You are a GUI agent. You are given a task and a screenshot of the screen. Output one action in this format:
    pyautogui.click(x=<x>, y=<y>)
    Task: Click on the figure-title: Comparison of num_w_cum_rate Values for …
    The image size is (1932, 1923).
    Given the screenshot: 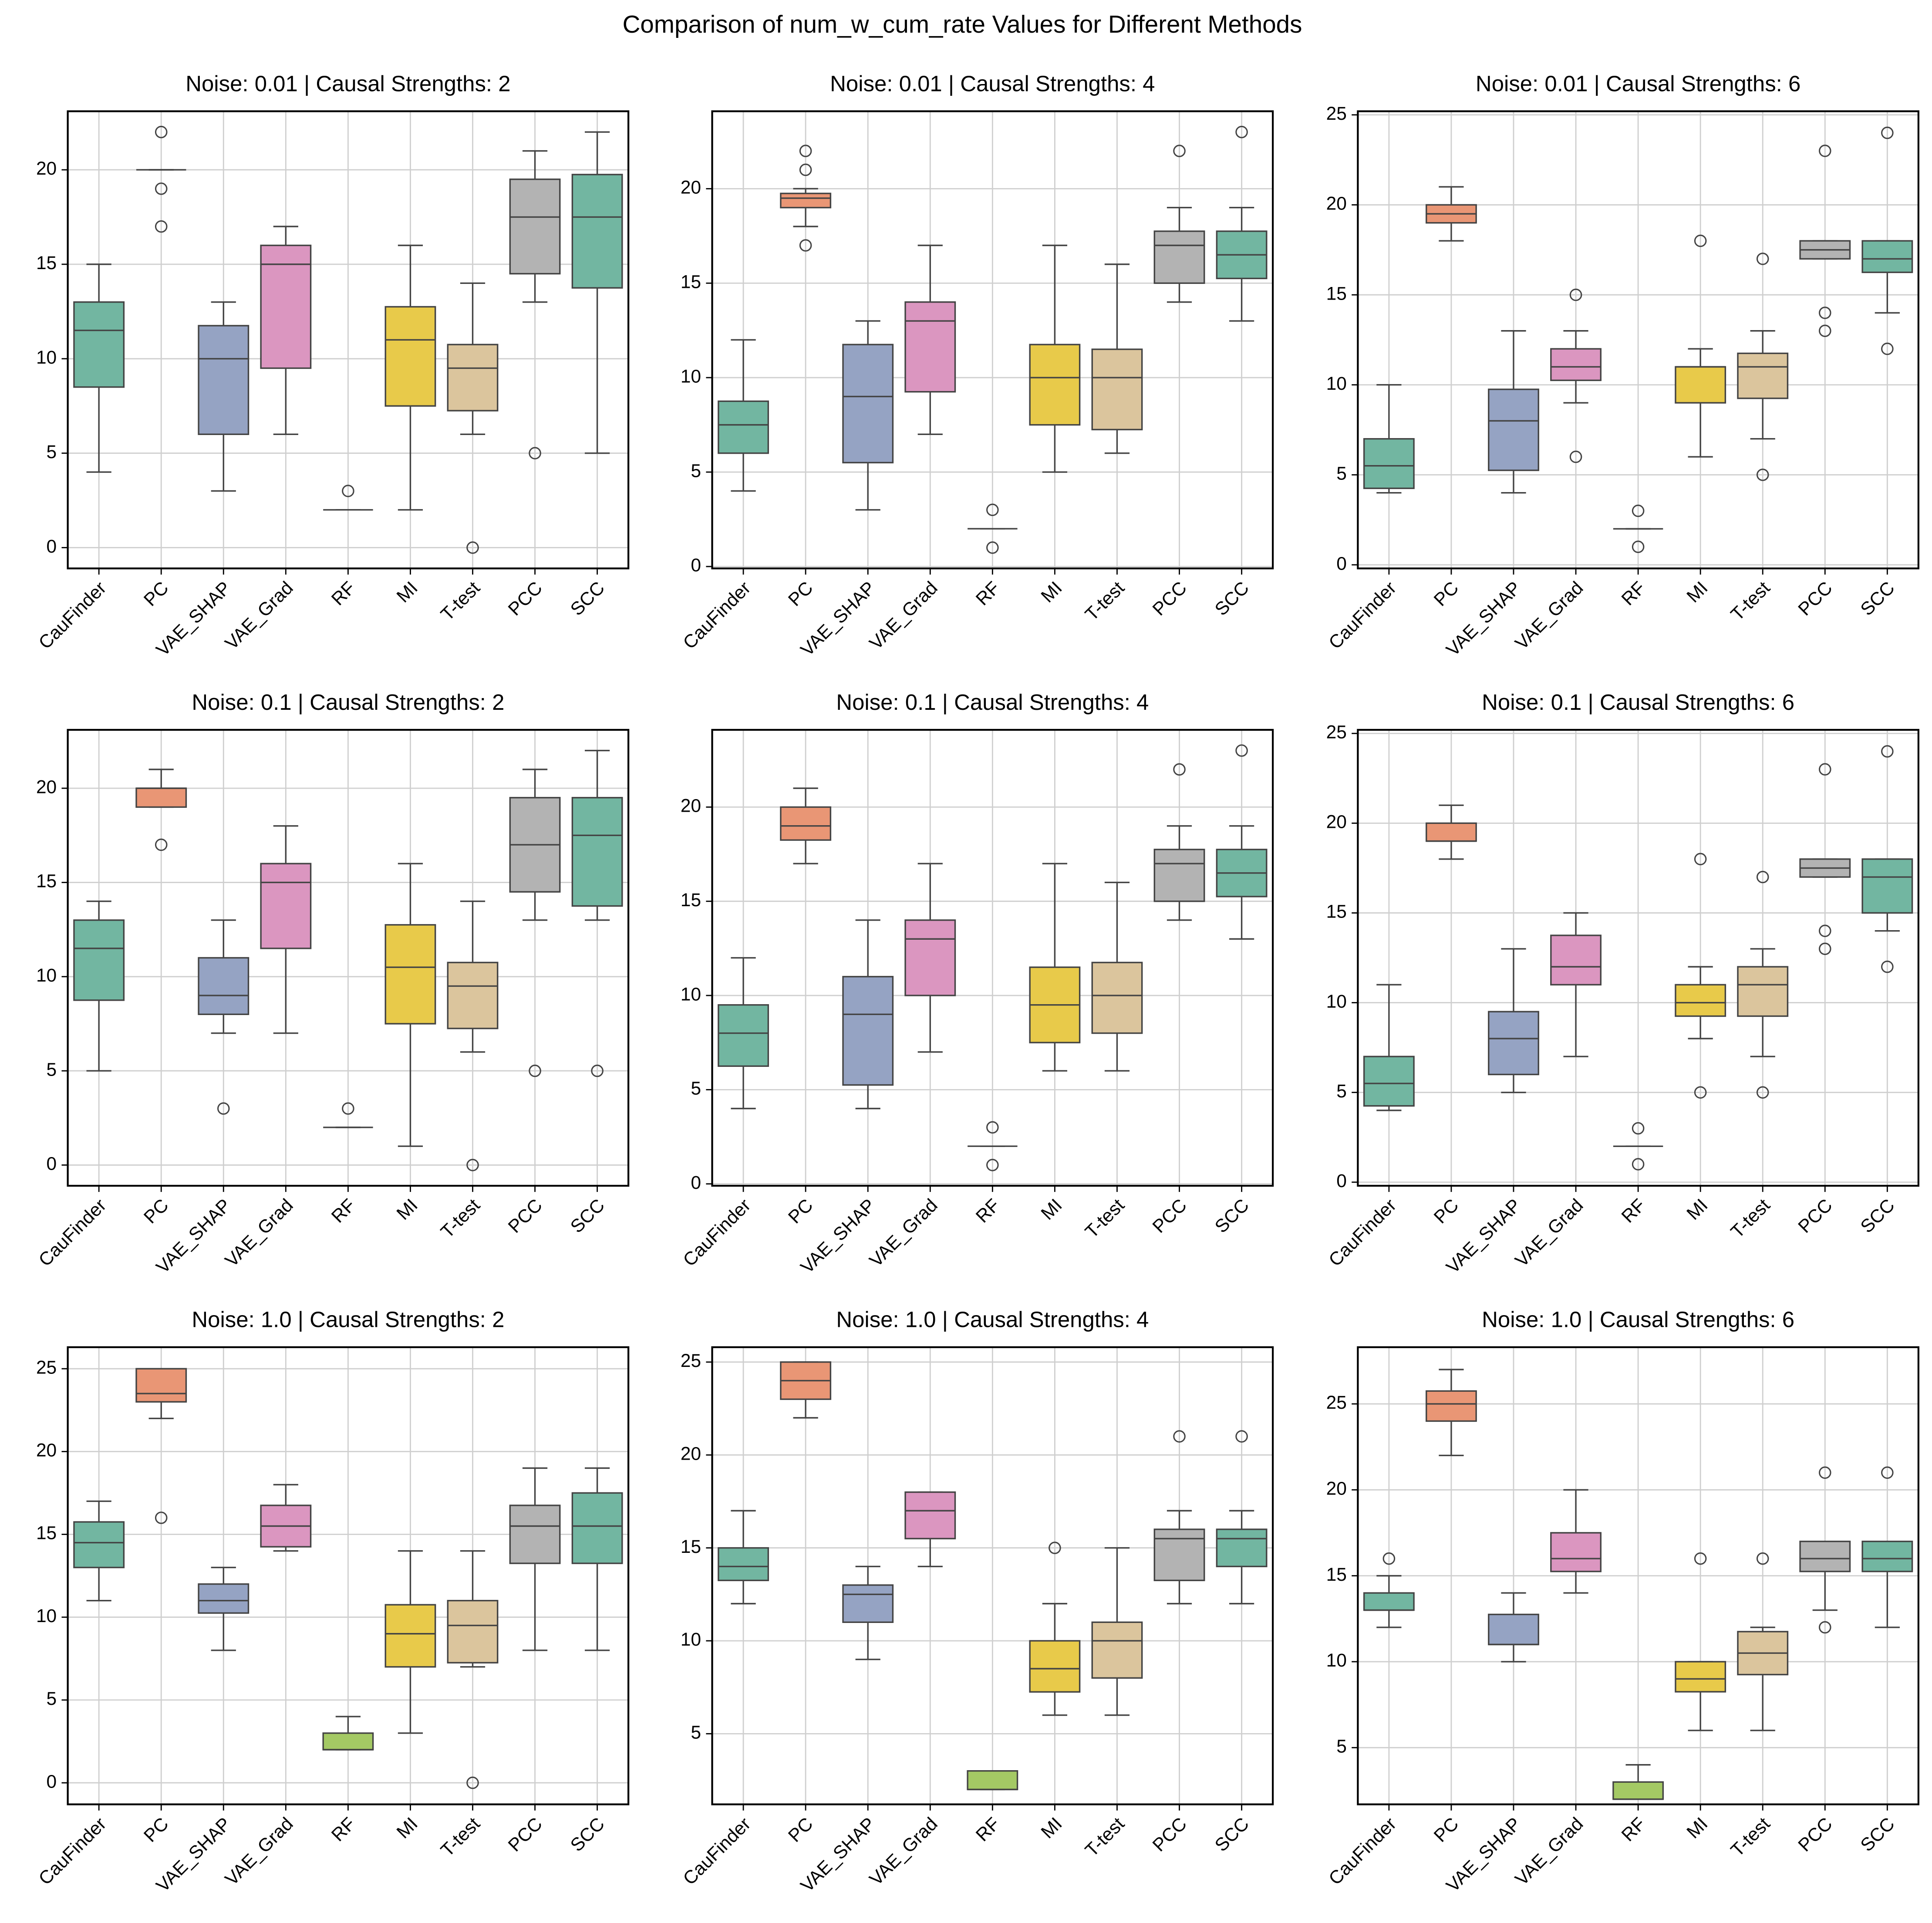 What is the action you would take?
    pyautogui.click(x=963, y=24)
    